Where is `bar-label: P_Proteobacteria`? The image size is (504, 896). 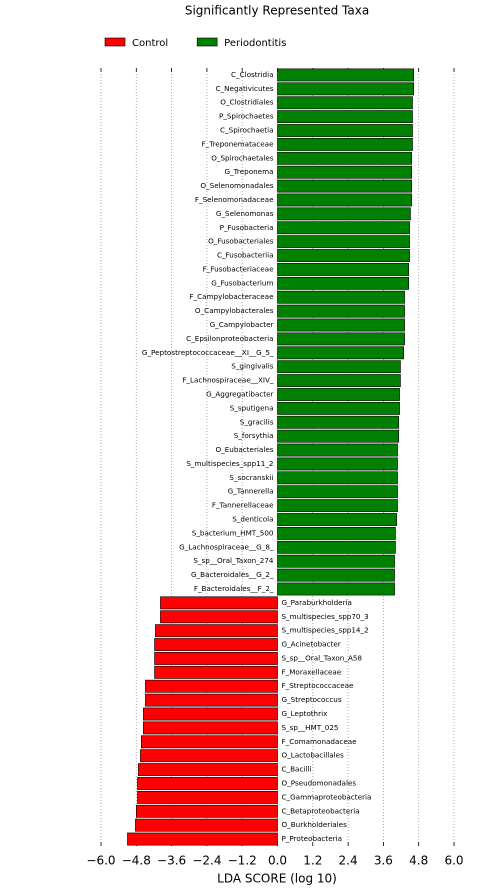 bar-label: P_Proteobacteria is located at coordinates (312, 838).